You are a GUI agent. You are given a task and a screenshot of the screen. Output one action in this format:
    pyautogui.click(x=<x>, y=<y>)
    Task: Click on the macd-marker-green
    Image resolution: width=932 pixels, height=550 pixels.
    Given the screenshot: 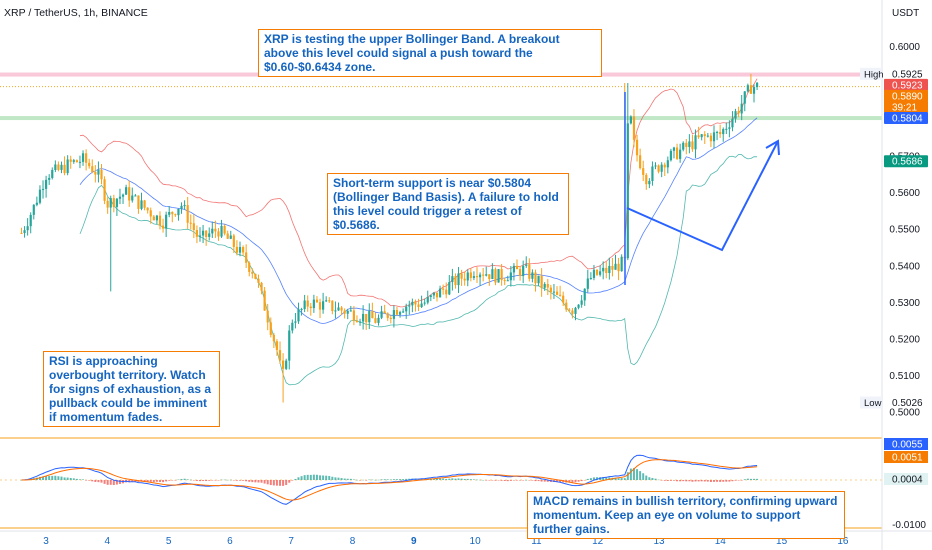 What is the action you would take?
    pyautogui.click(x=906, y=479)
    